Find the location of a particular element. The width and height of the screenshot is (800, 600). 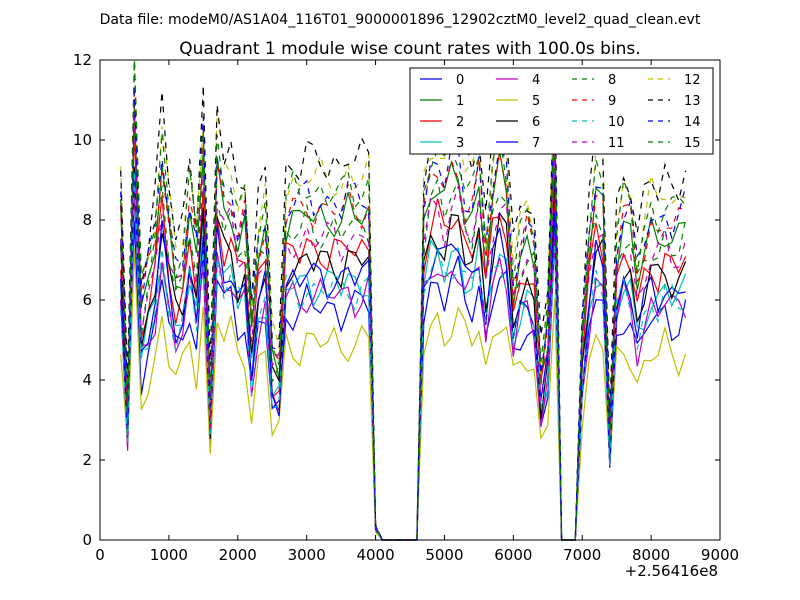

y-tick-label: 0 is located at coordinates (87, 540).